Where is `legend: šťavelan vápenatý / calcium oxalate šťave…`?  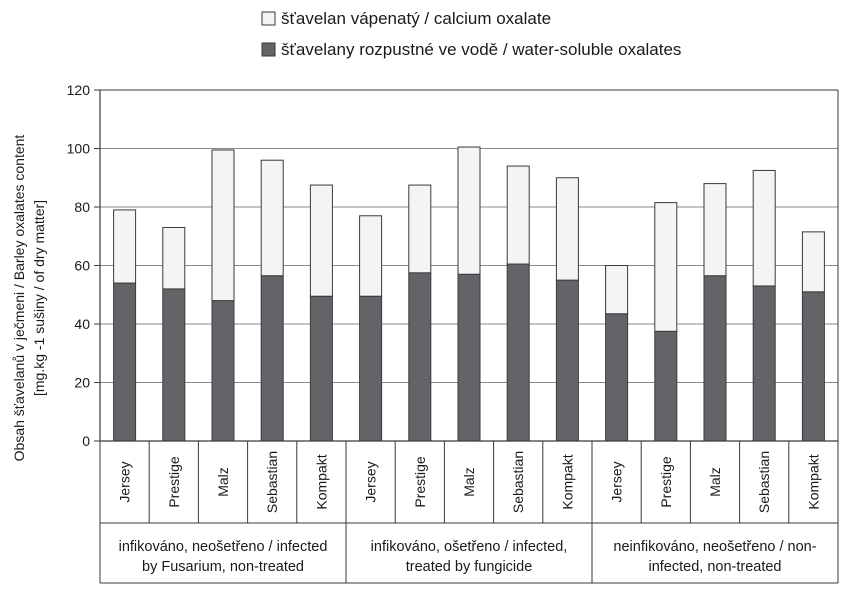 legend: šťavelan vápenatý / calcium oxalate šťave… is located at coordinates (471, 34).